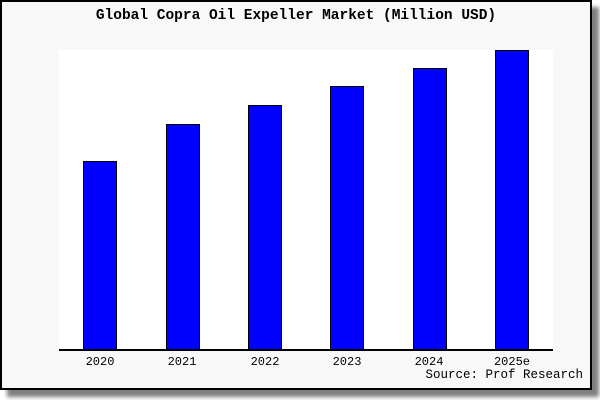  I want to click on x-tick-label-2025e: 2025e, so click(511, 362).